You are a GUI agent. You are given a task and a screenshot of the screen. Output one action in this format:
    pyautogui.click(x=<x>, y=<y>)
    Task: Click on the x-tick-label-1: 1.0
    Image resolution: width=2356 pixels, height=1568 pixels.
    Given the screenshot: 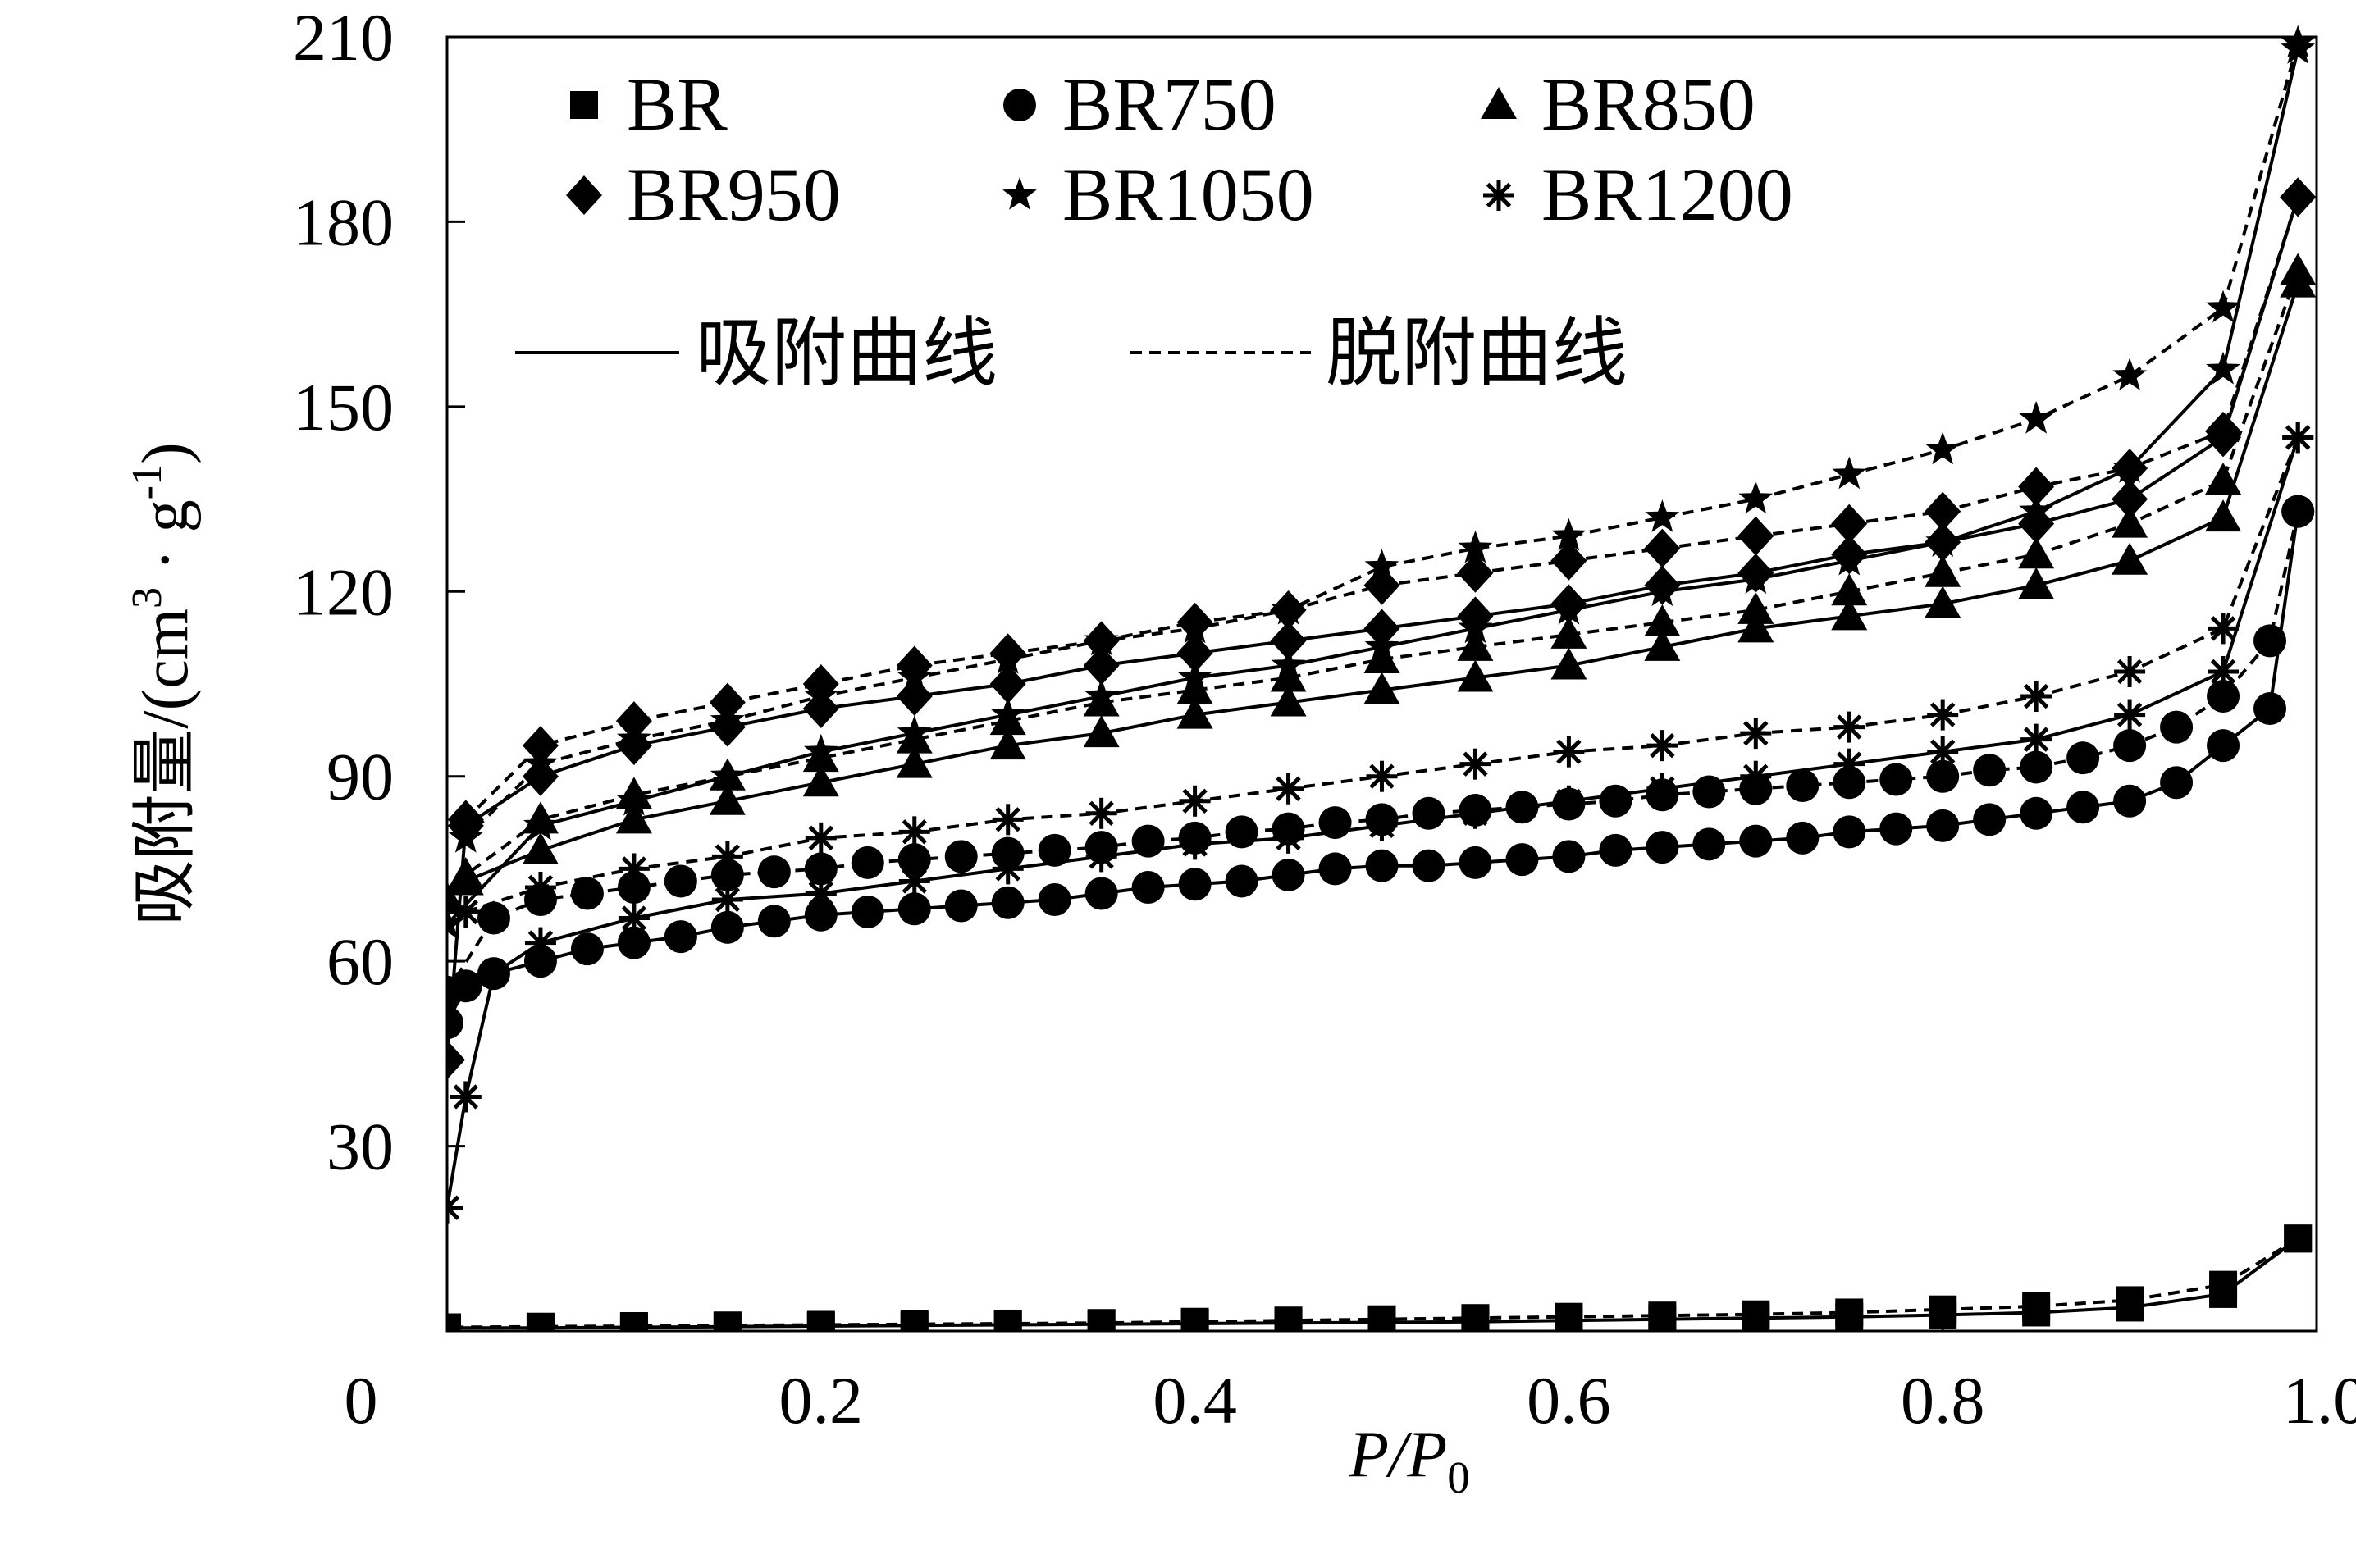 What is the action you would take?
    pyautogui.click(x=2319, y=1400)
    